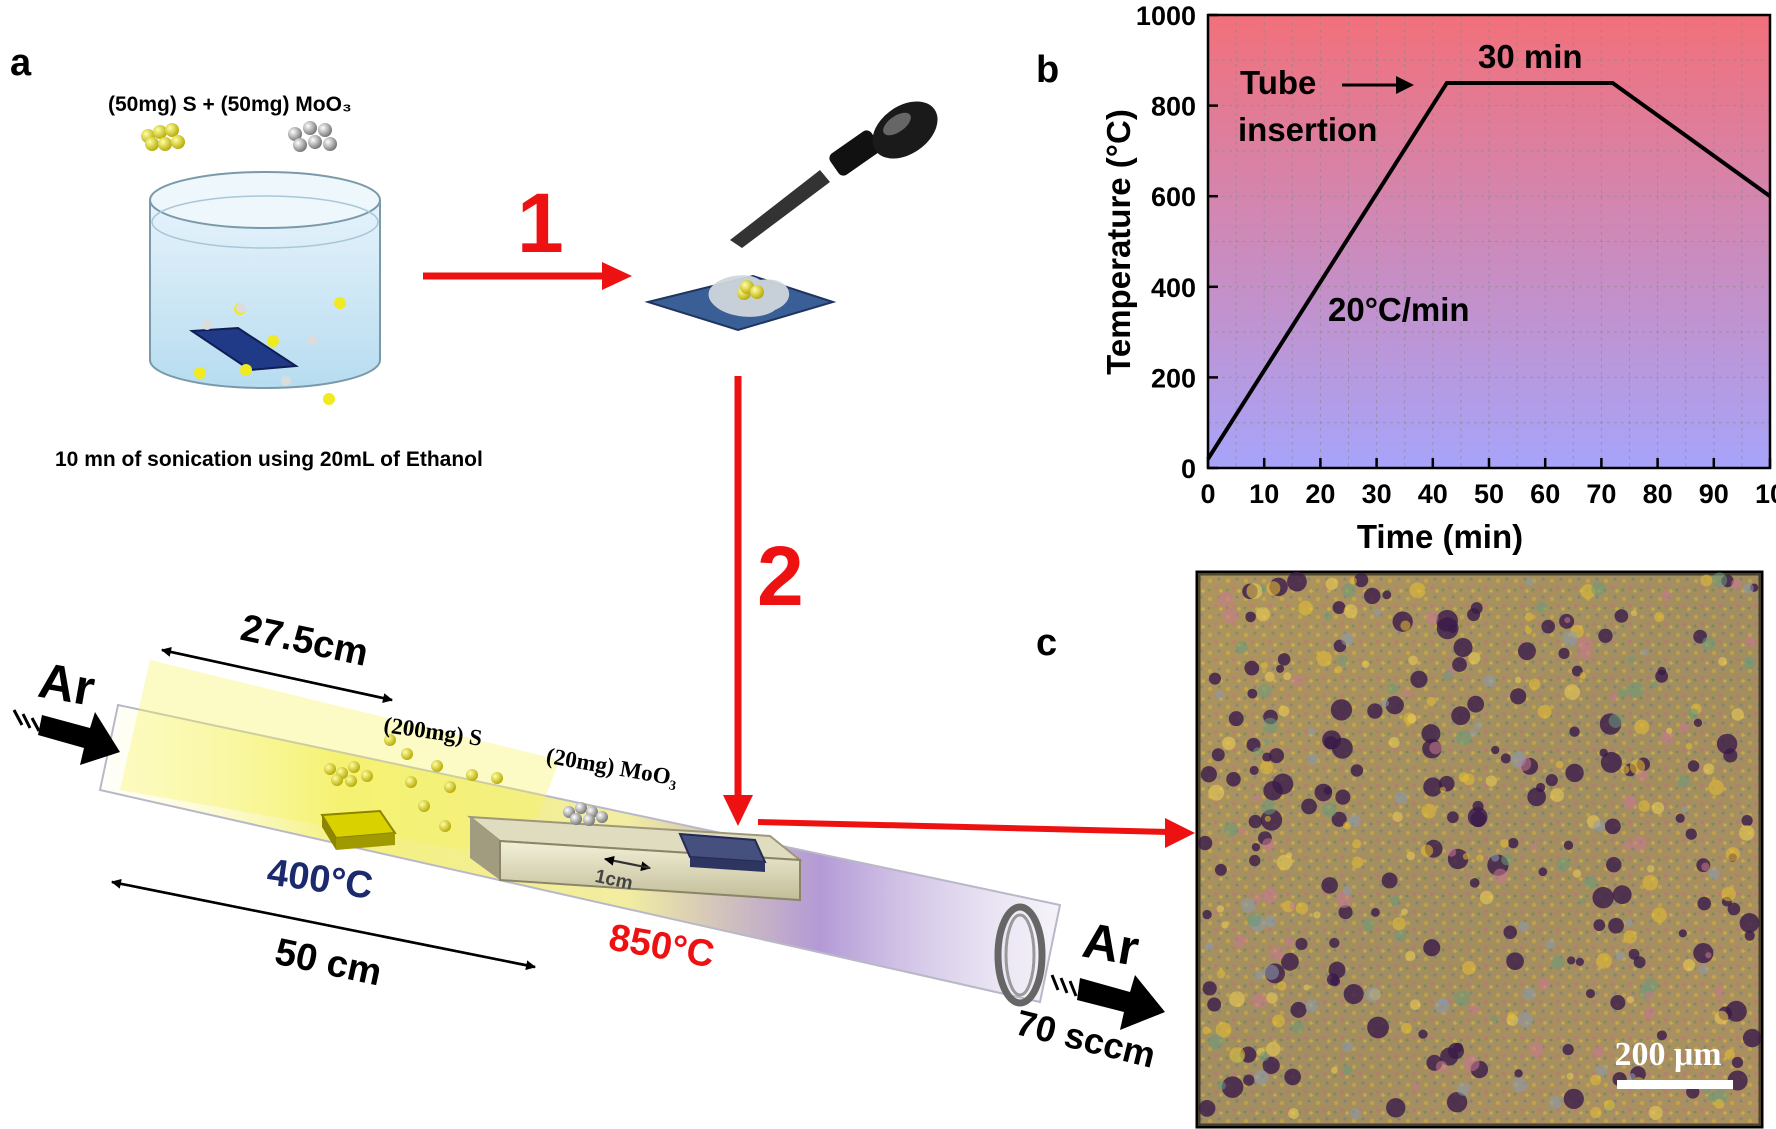  I want to click on result-arrowhead, so click(1180, 833).